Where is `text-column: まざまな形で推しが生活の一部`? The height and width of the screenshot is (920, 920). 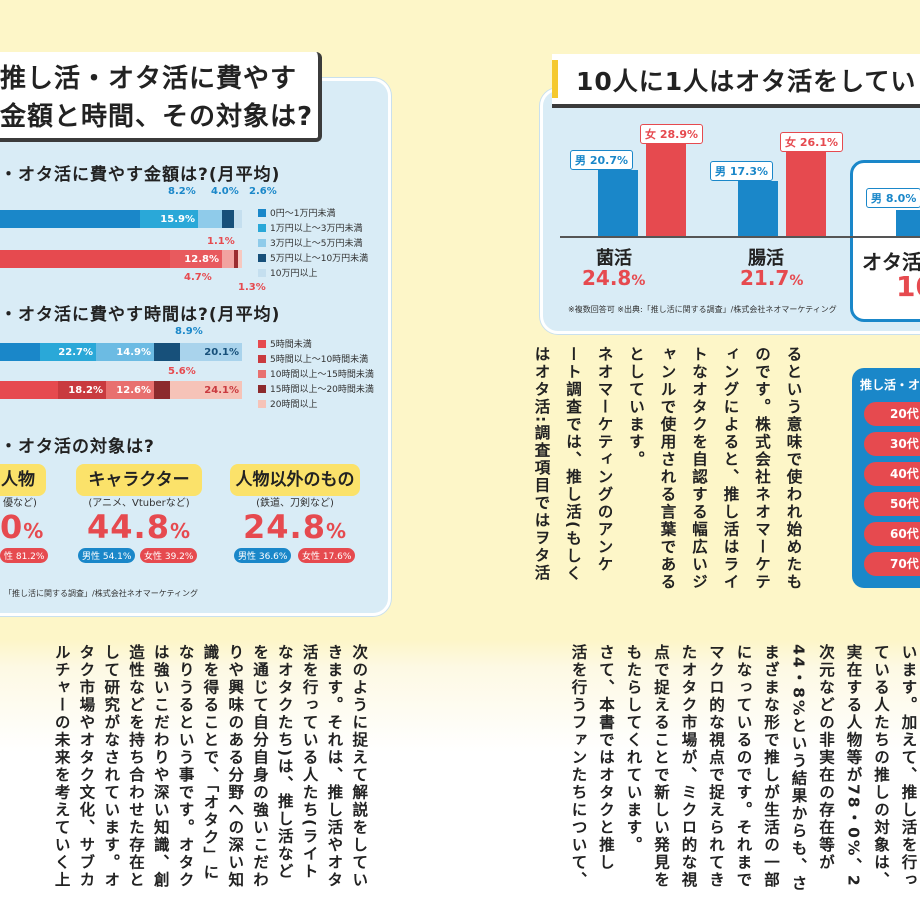 text-column: まざまな形で推しが生活の一部 is located at coordinates (771, 766).